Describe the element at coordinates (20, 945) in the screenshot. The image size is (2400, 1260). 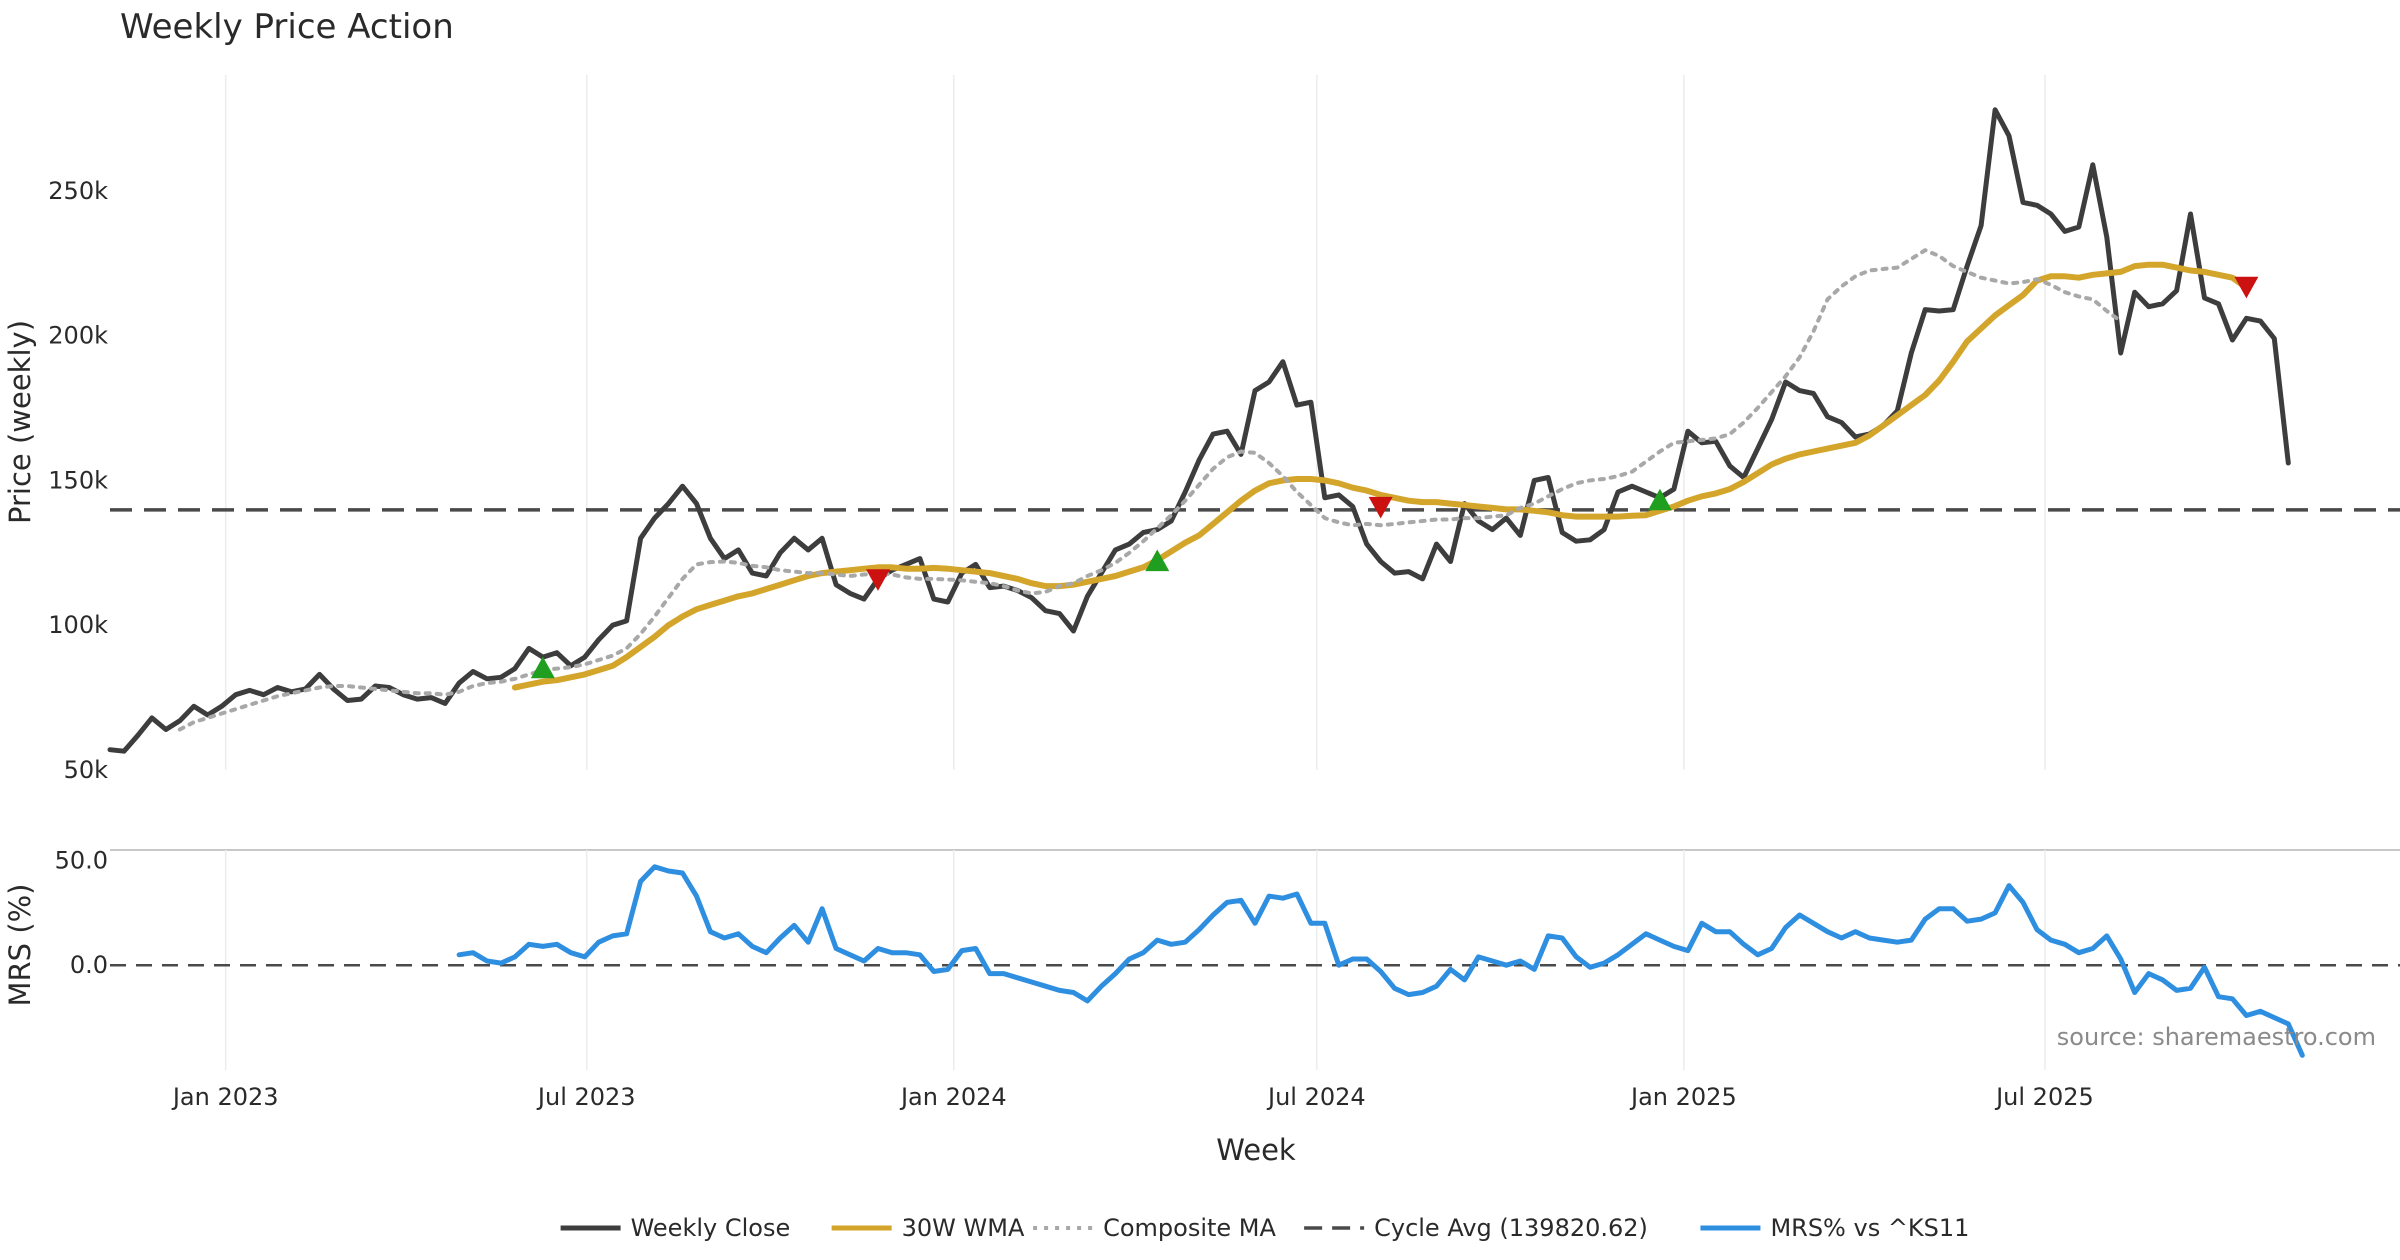
I see `mrs-y-axis-label: MRS (%)` at that location.